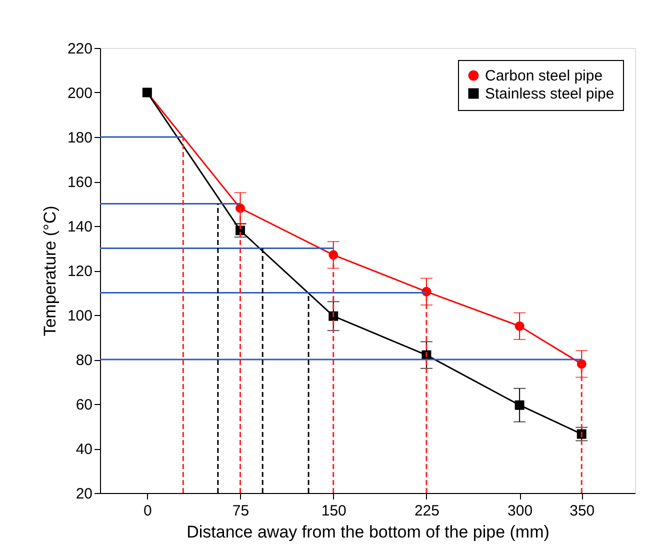 The width and height of the screenshot is (663, 549). Describe the element at coordinates (79, 271) in the screenshot. I see `y-tick-label: 120` at that location.